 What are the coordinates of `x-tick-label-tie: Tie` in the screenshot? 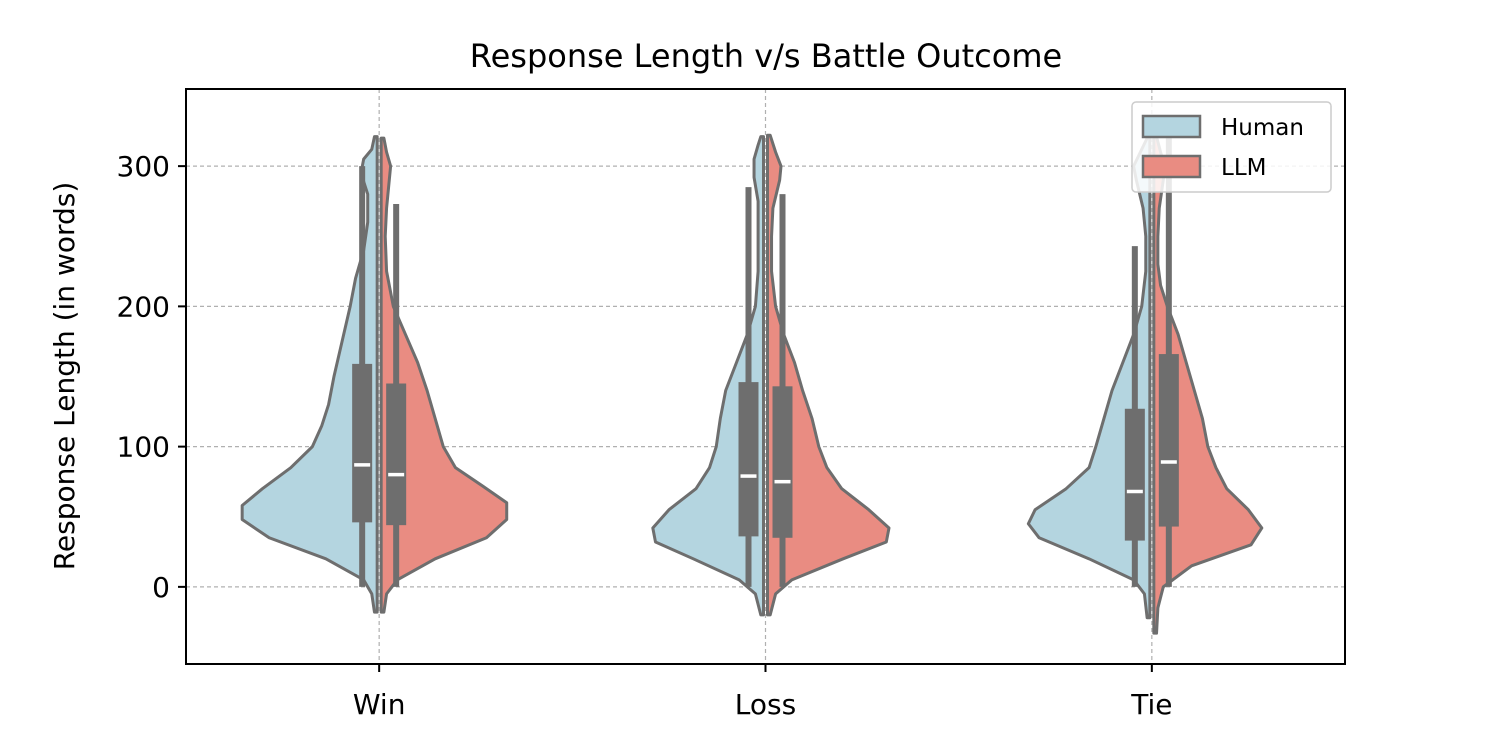 It's located at (1151, 704).